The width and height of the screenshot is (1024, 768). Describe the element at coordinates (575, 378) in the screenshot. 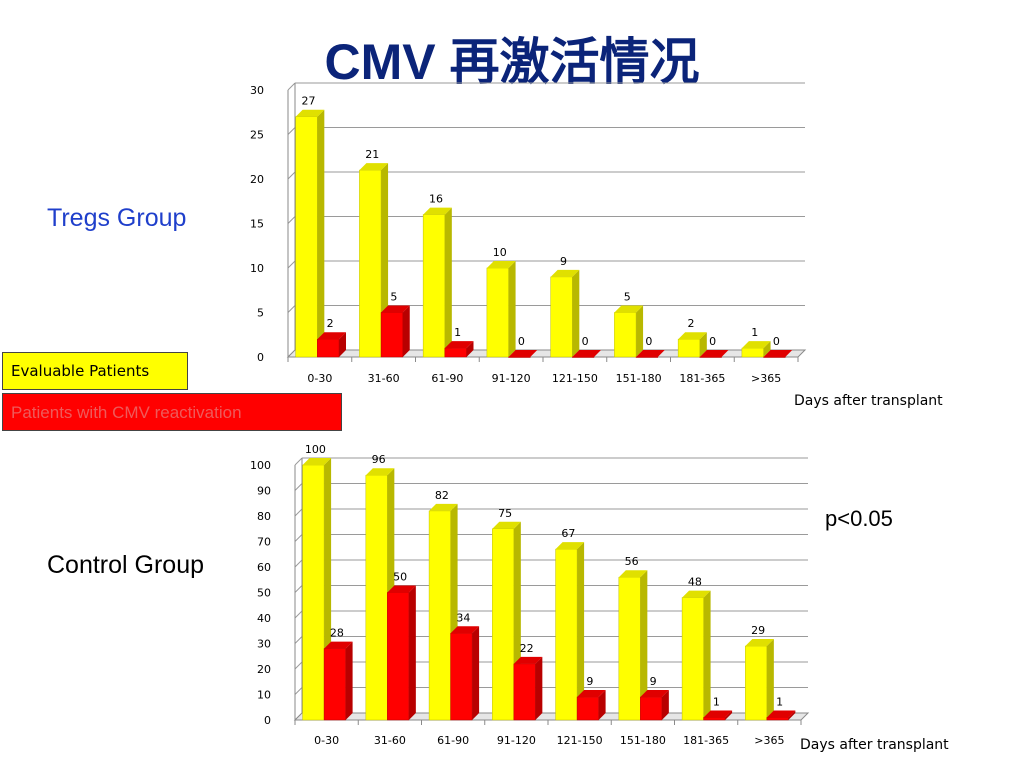

I see `x-tick-label: 121-150` at that location.